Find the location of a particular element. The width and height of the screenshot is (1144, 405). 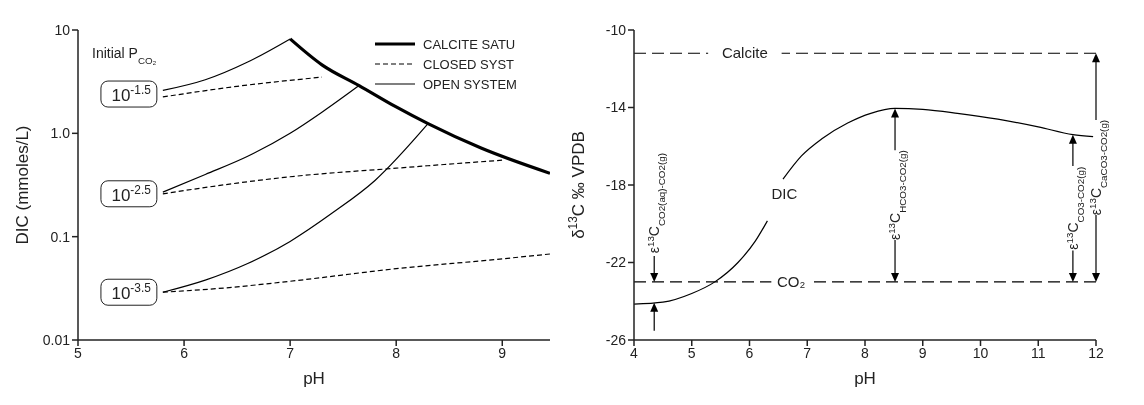

annotation: Initial P$_{CO₂}$ is located at coordinates (124, 55).